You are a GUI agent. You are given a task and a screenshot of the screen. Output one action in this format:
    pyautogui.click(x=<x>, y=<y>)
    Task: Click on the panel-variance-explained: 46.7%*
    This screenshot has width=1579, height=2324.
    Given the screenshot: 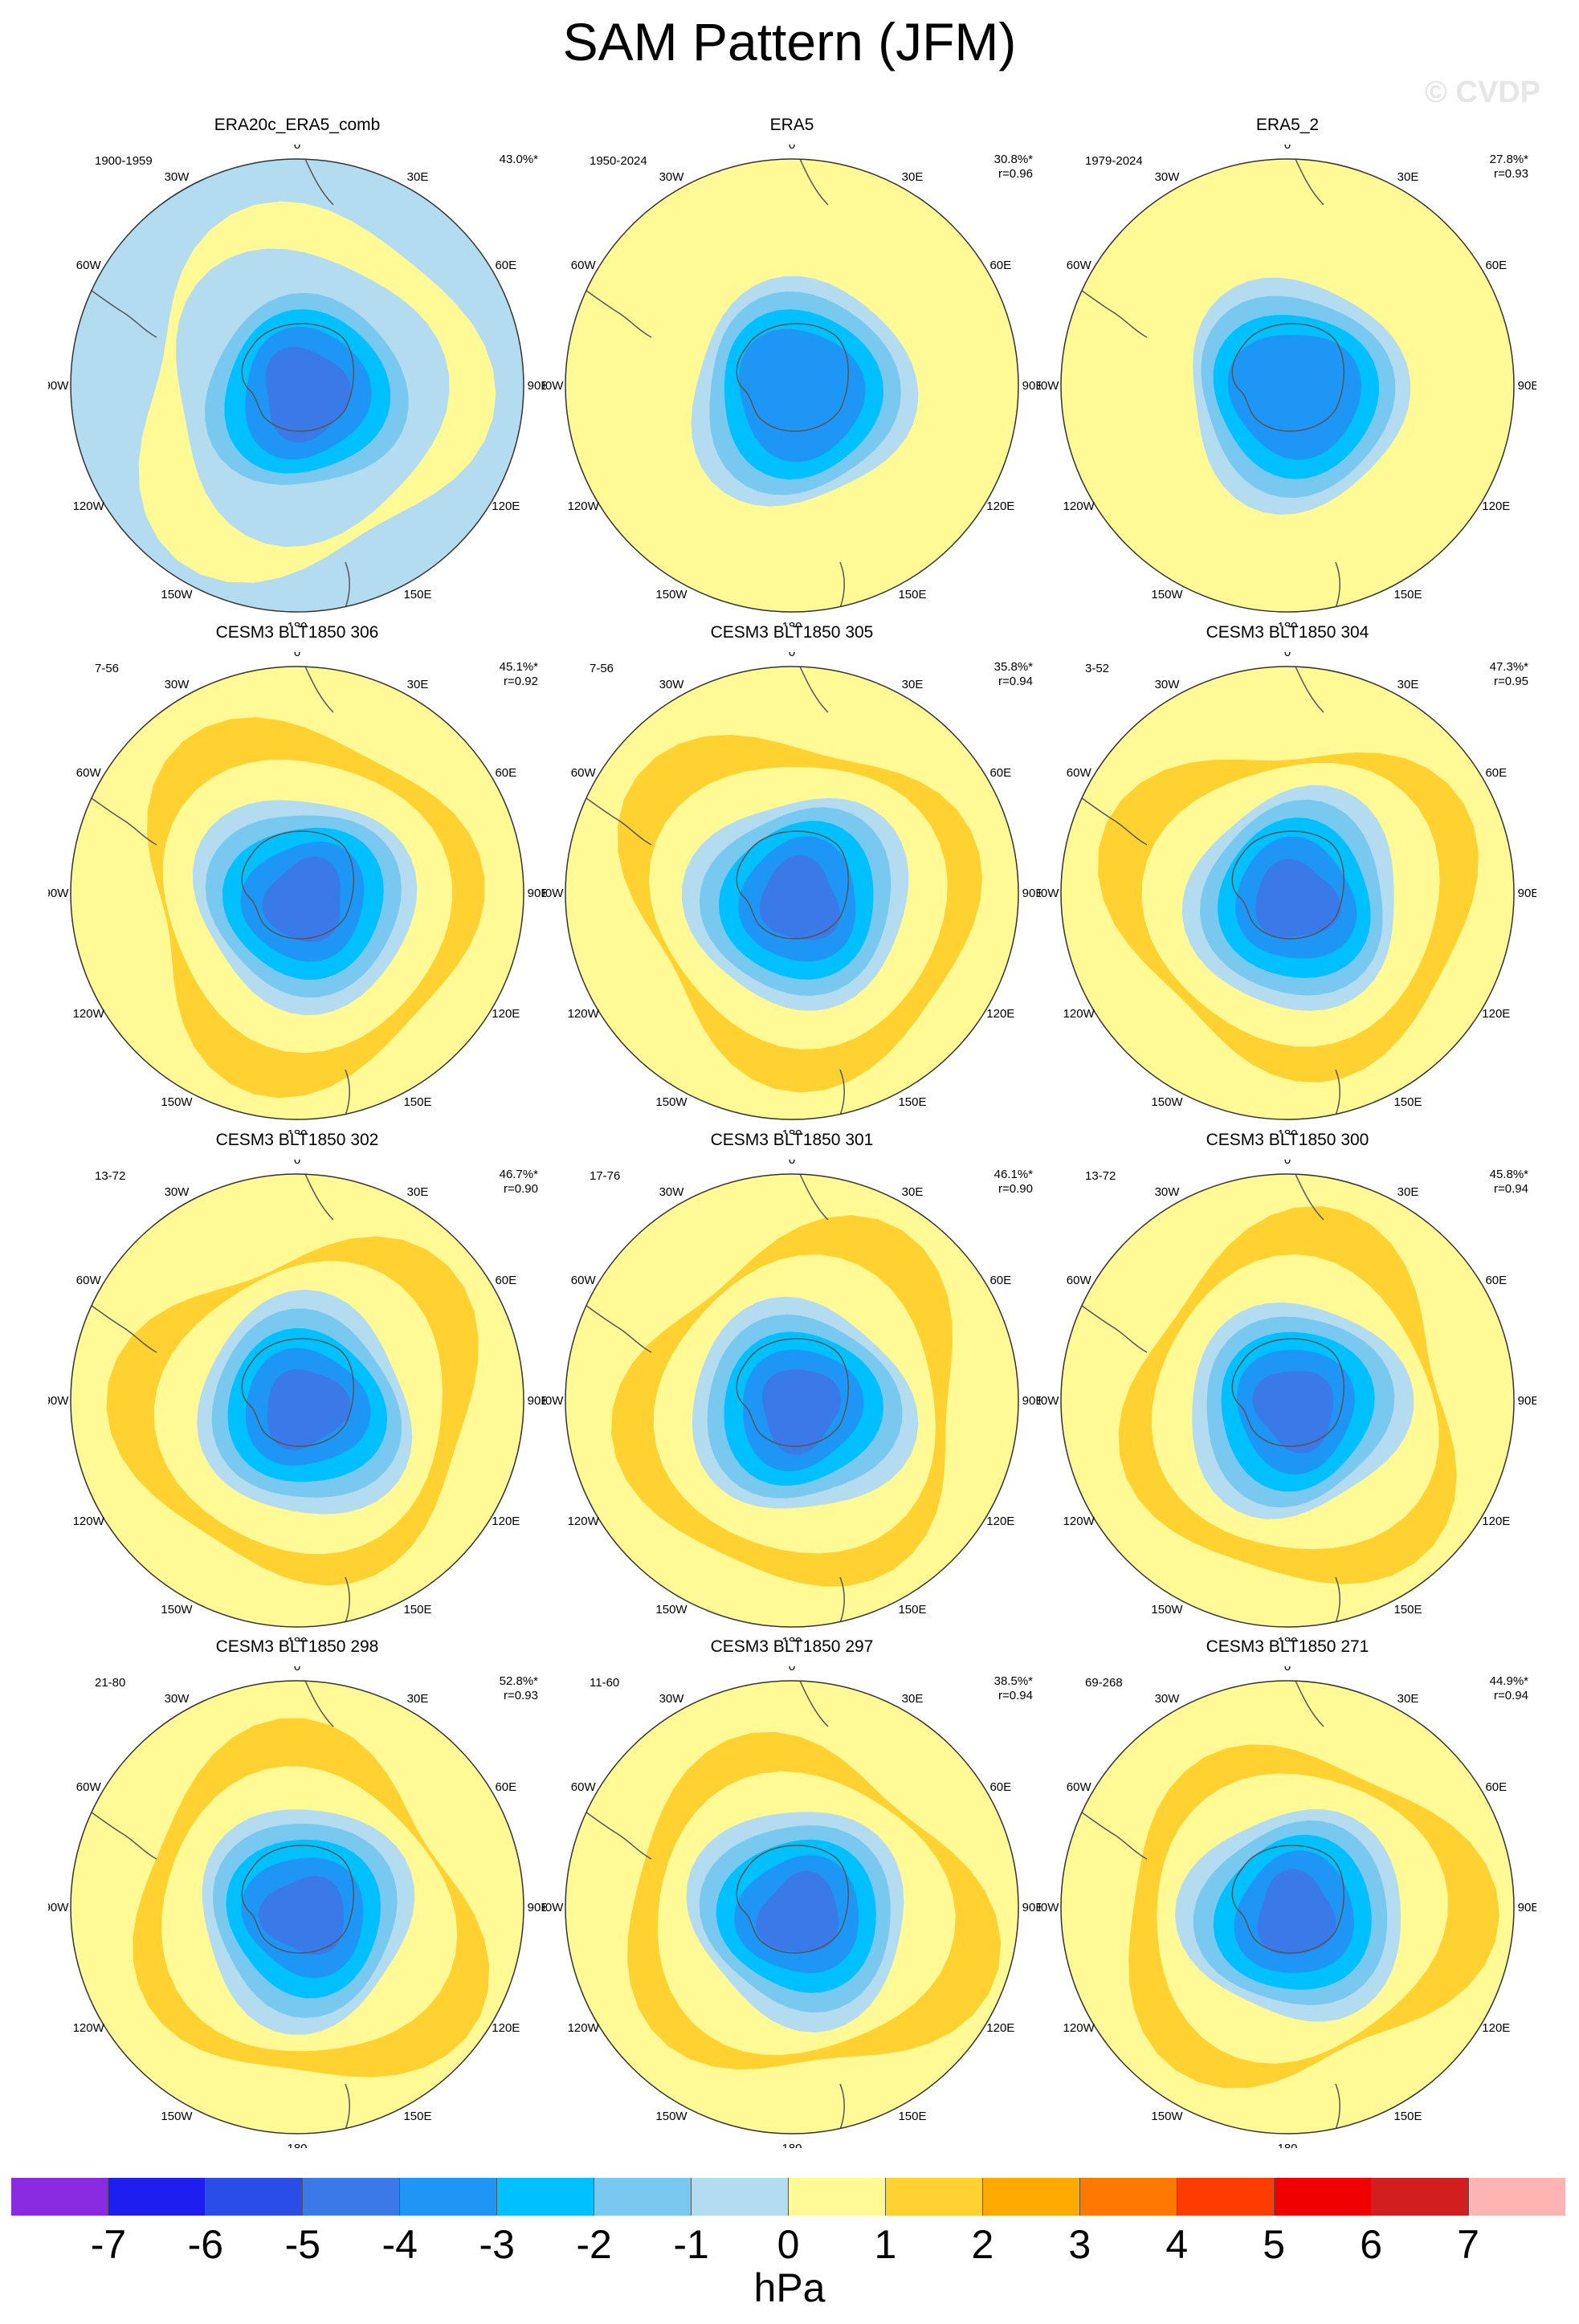 What is the action you would take?
    pyautogui.click(x=518, y=1175)
    